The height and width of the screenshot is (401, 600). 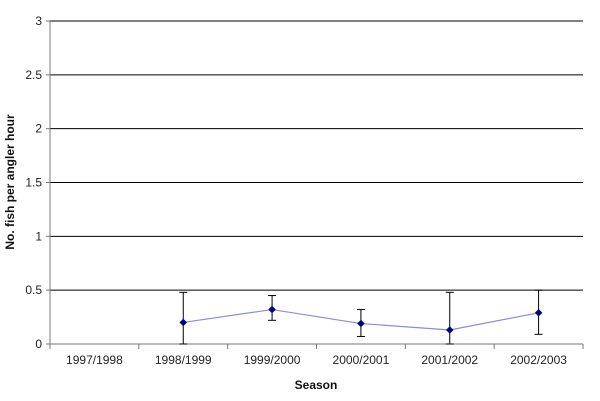 I want to click on y-tick-label: 0, so click(x=38, y=344).